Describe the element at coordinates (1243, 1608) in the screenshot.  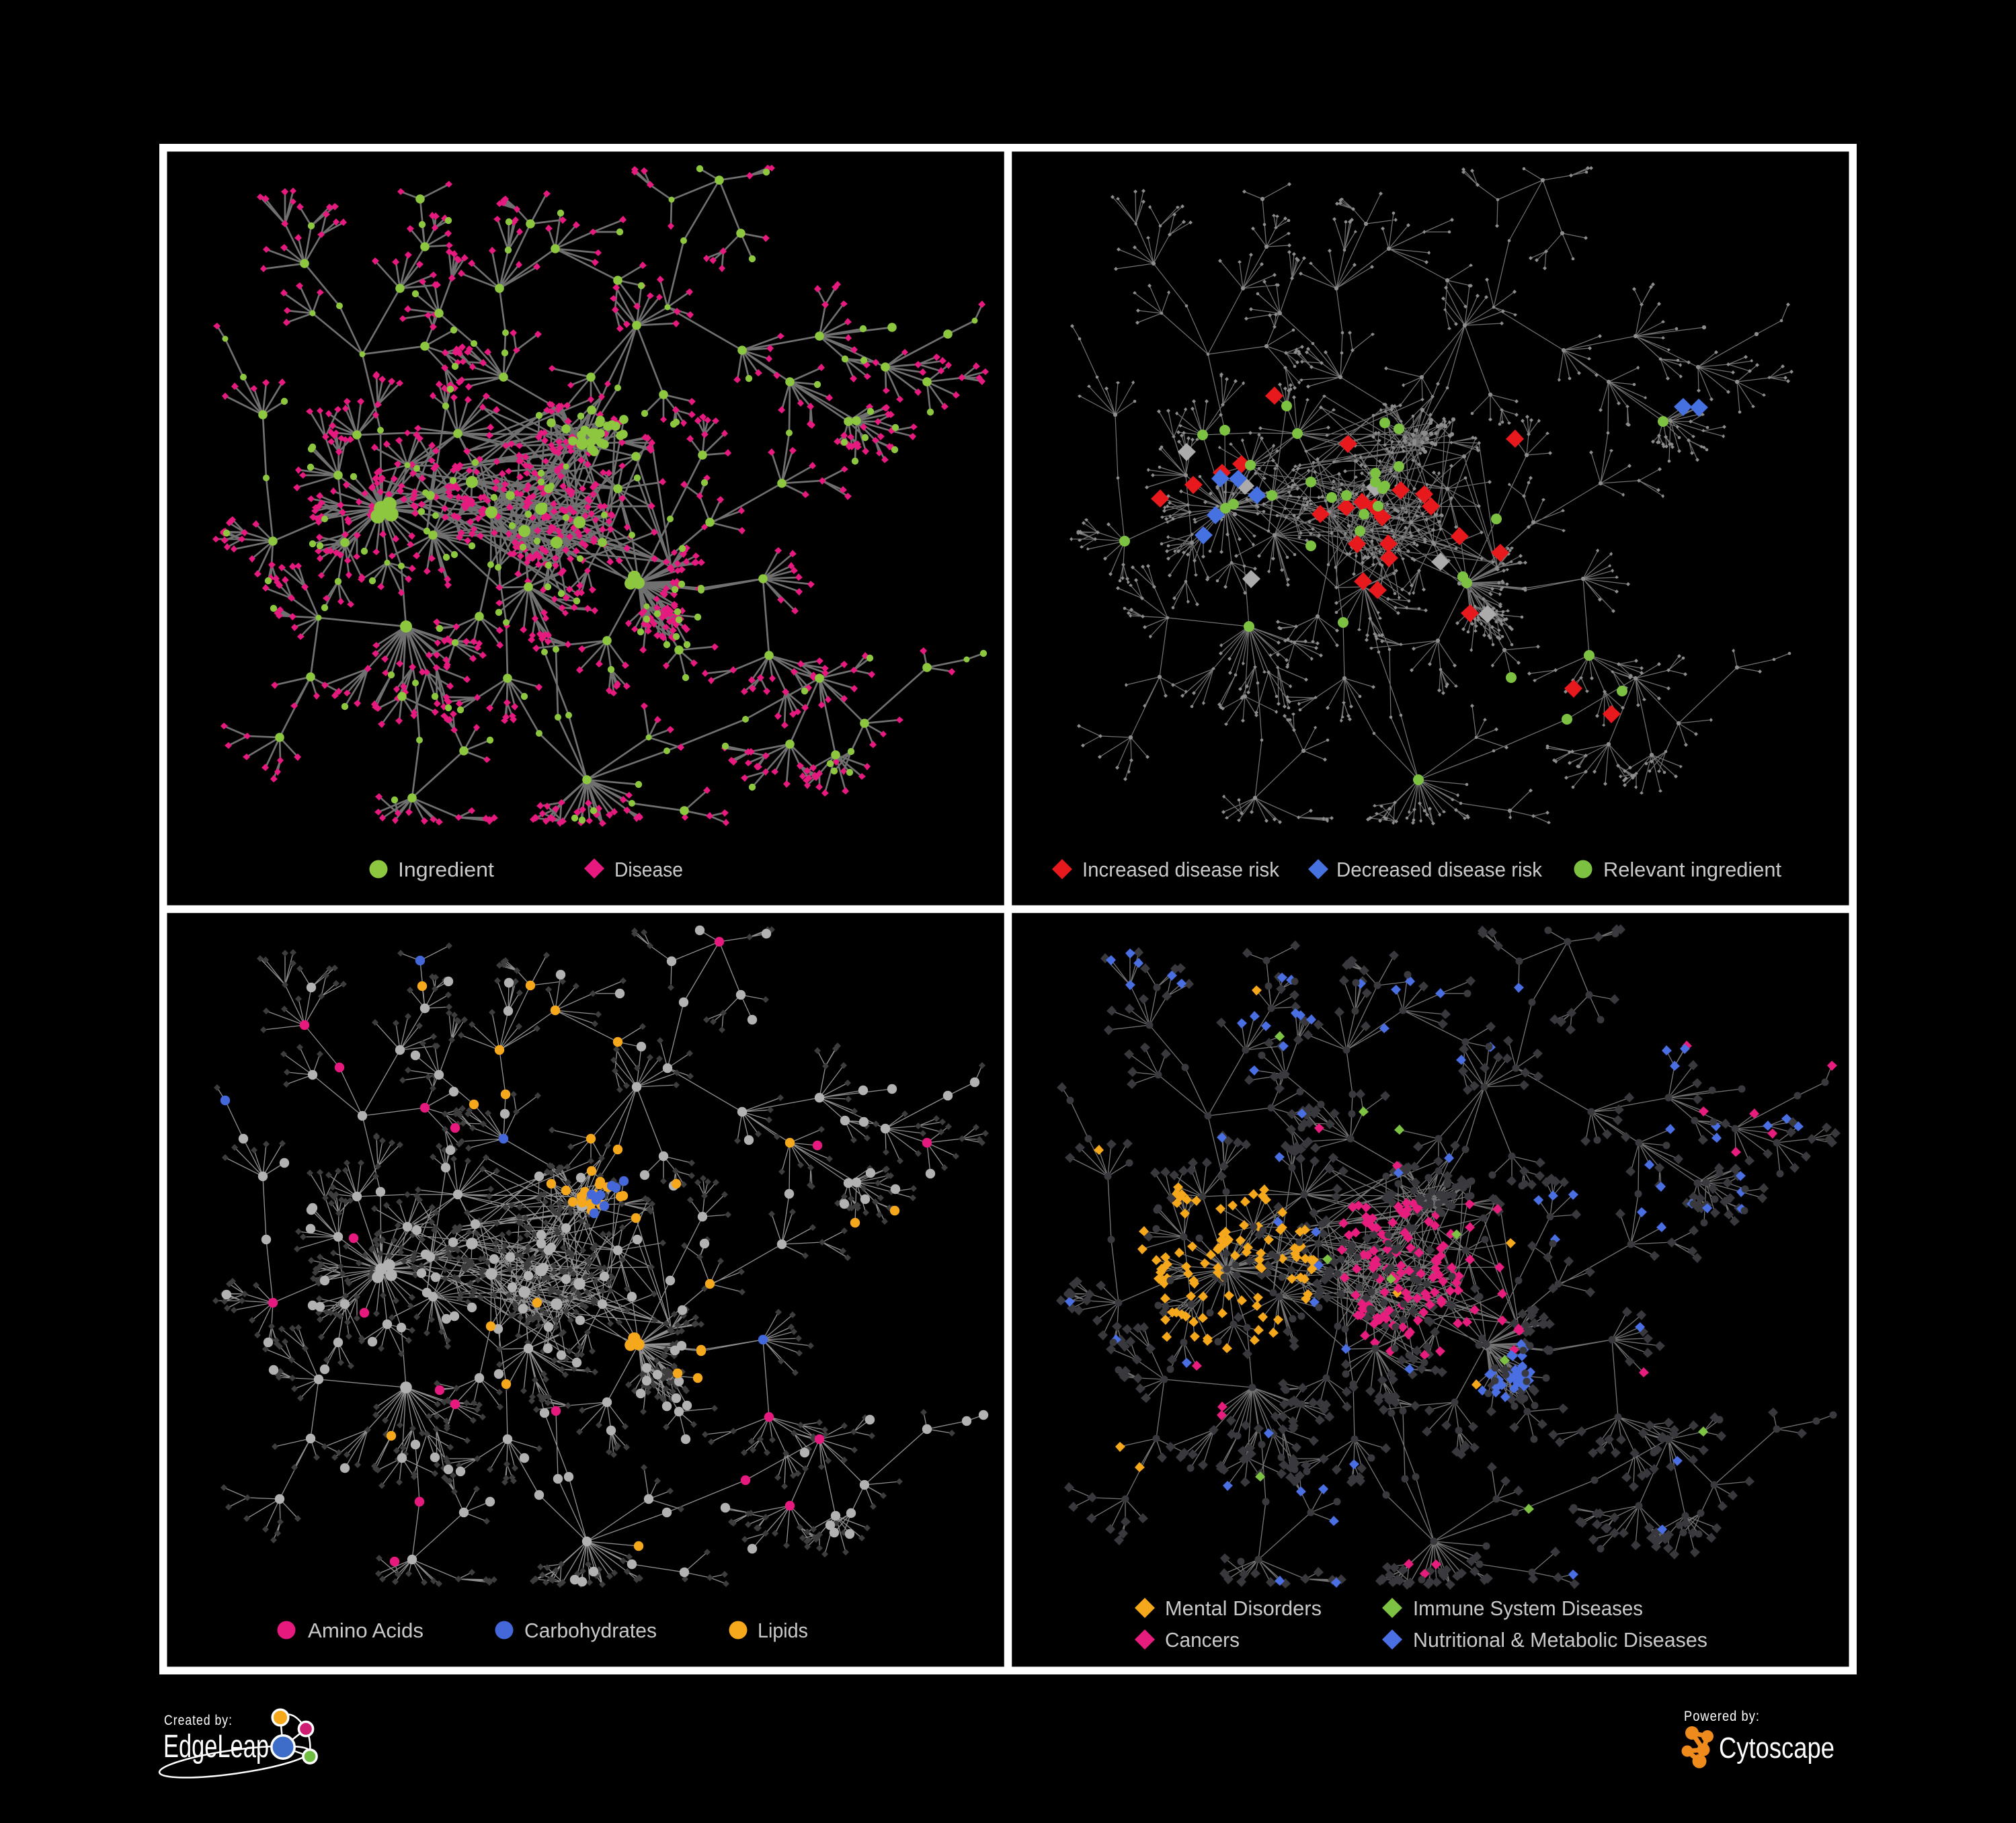
I see `svg-text: Mental Disorders` at that location.